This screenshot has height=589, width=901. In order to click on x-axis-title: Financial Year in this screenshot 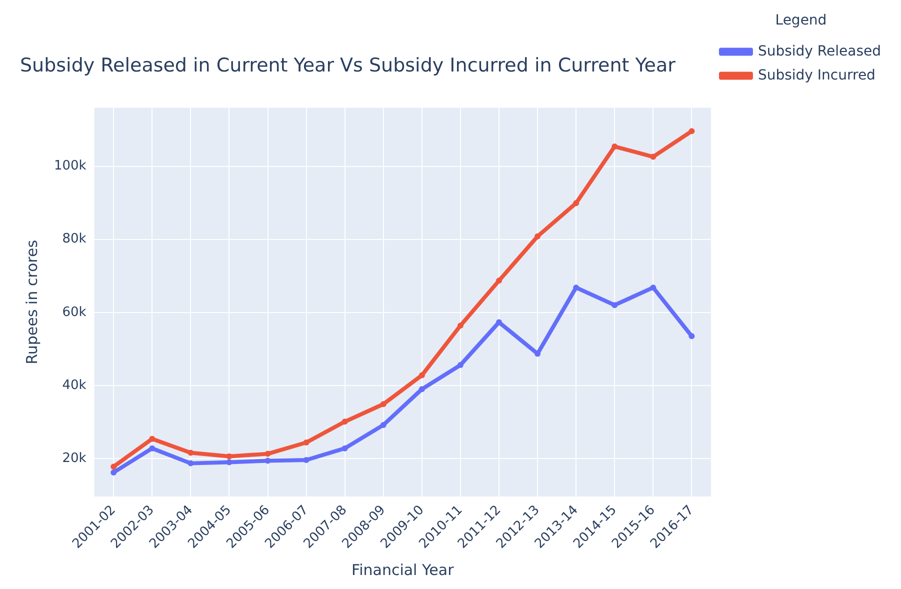, I will do `click(403, 569)`.